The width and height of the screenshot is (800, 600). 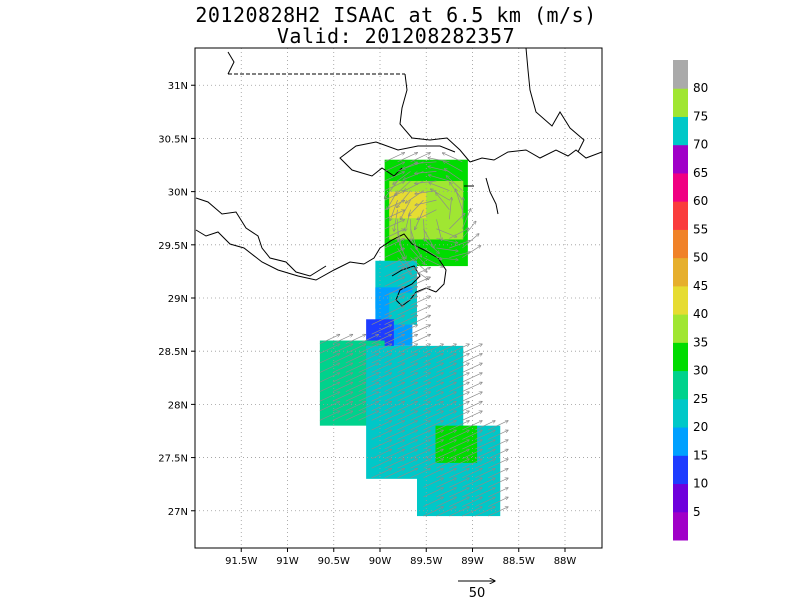 What do you see at coordinates (700, 342) in the screenshot?
I see `colorbar-label: 35` at bounding box center [700, 342].